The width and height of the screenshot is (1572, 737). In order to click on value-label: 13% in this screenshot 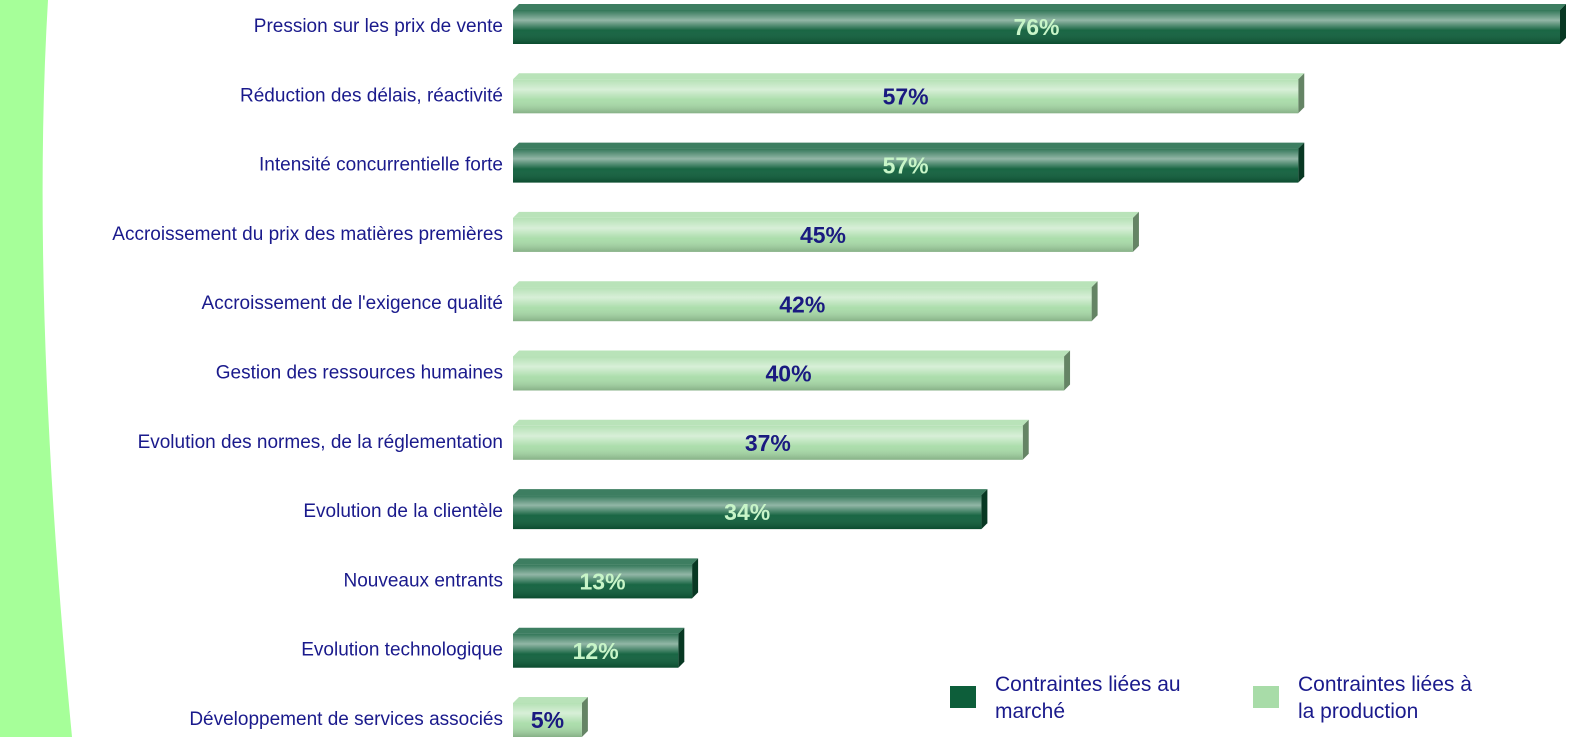, I will do `click(603, 581)`.